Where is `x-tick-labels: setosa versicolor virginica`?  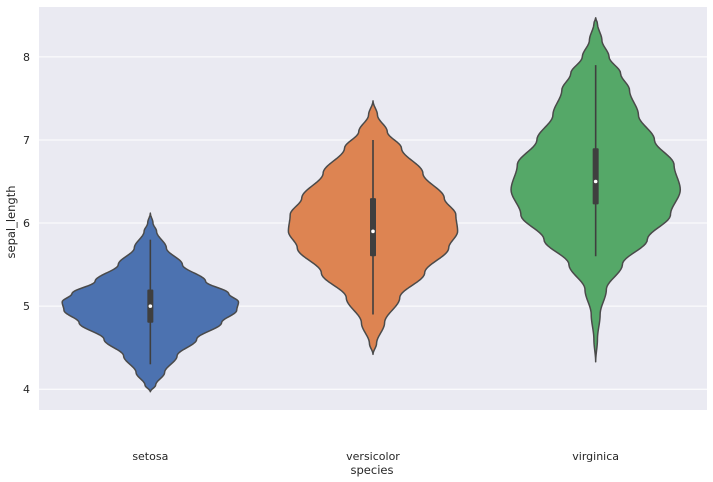
x-tick-labels: setosa versicolor virginica is located at coordinates (375, 456).